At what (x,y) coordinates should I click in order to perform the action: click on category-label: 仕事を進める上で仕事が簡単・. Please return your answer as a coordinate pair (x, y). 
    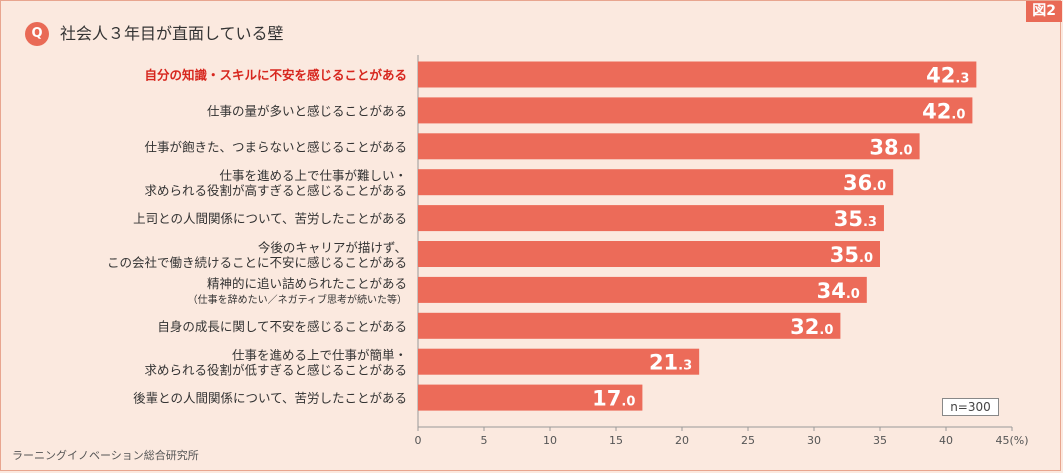
    Looking at the image, I should click on (319, 355).